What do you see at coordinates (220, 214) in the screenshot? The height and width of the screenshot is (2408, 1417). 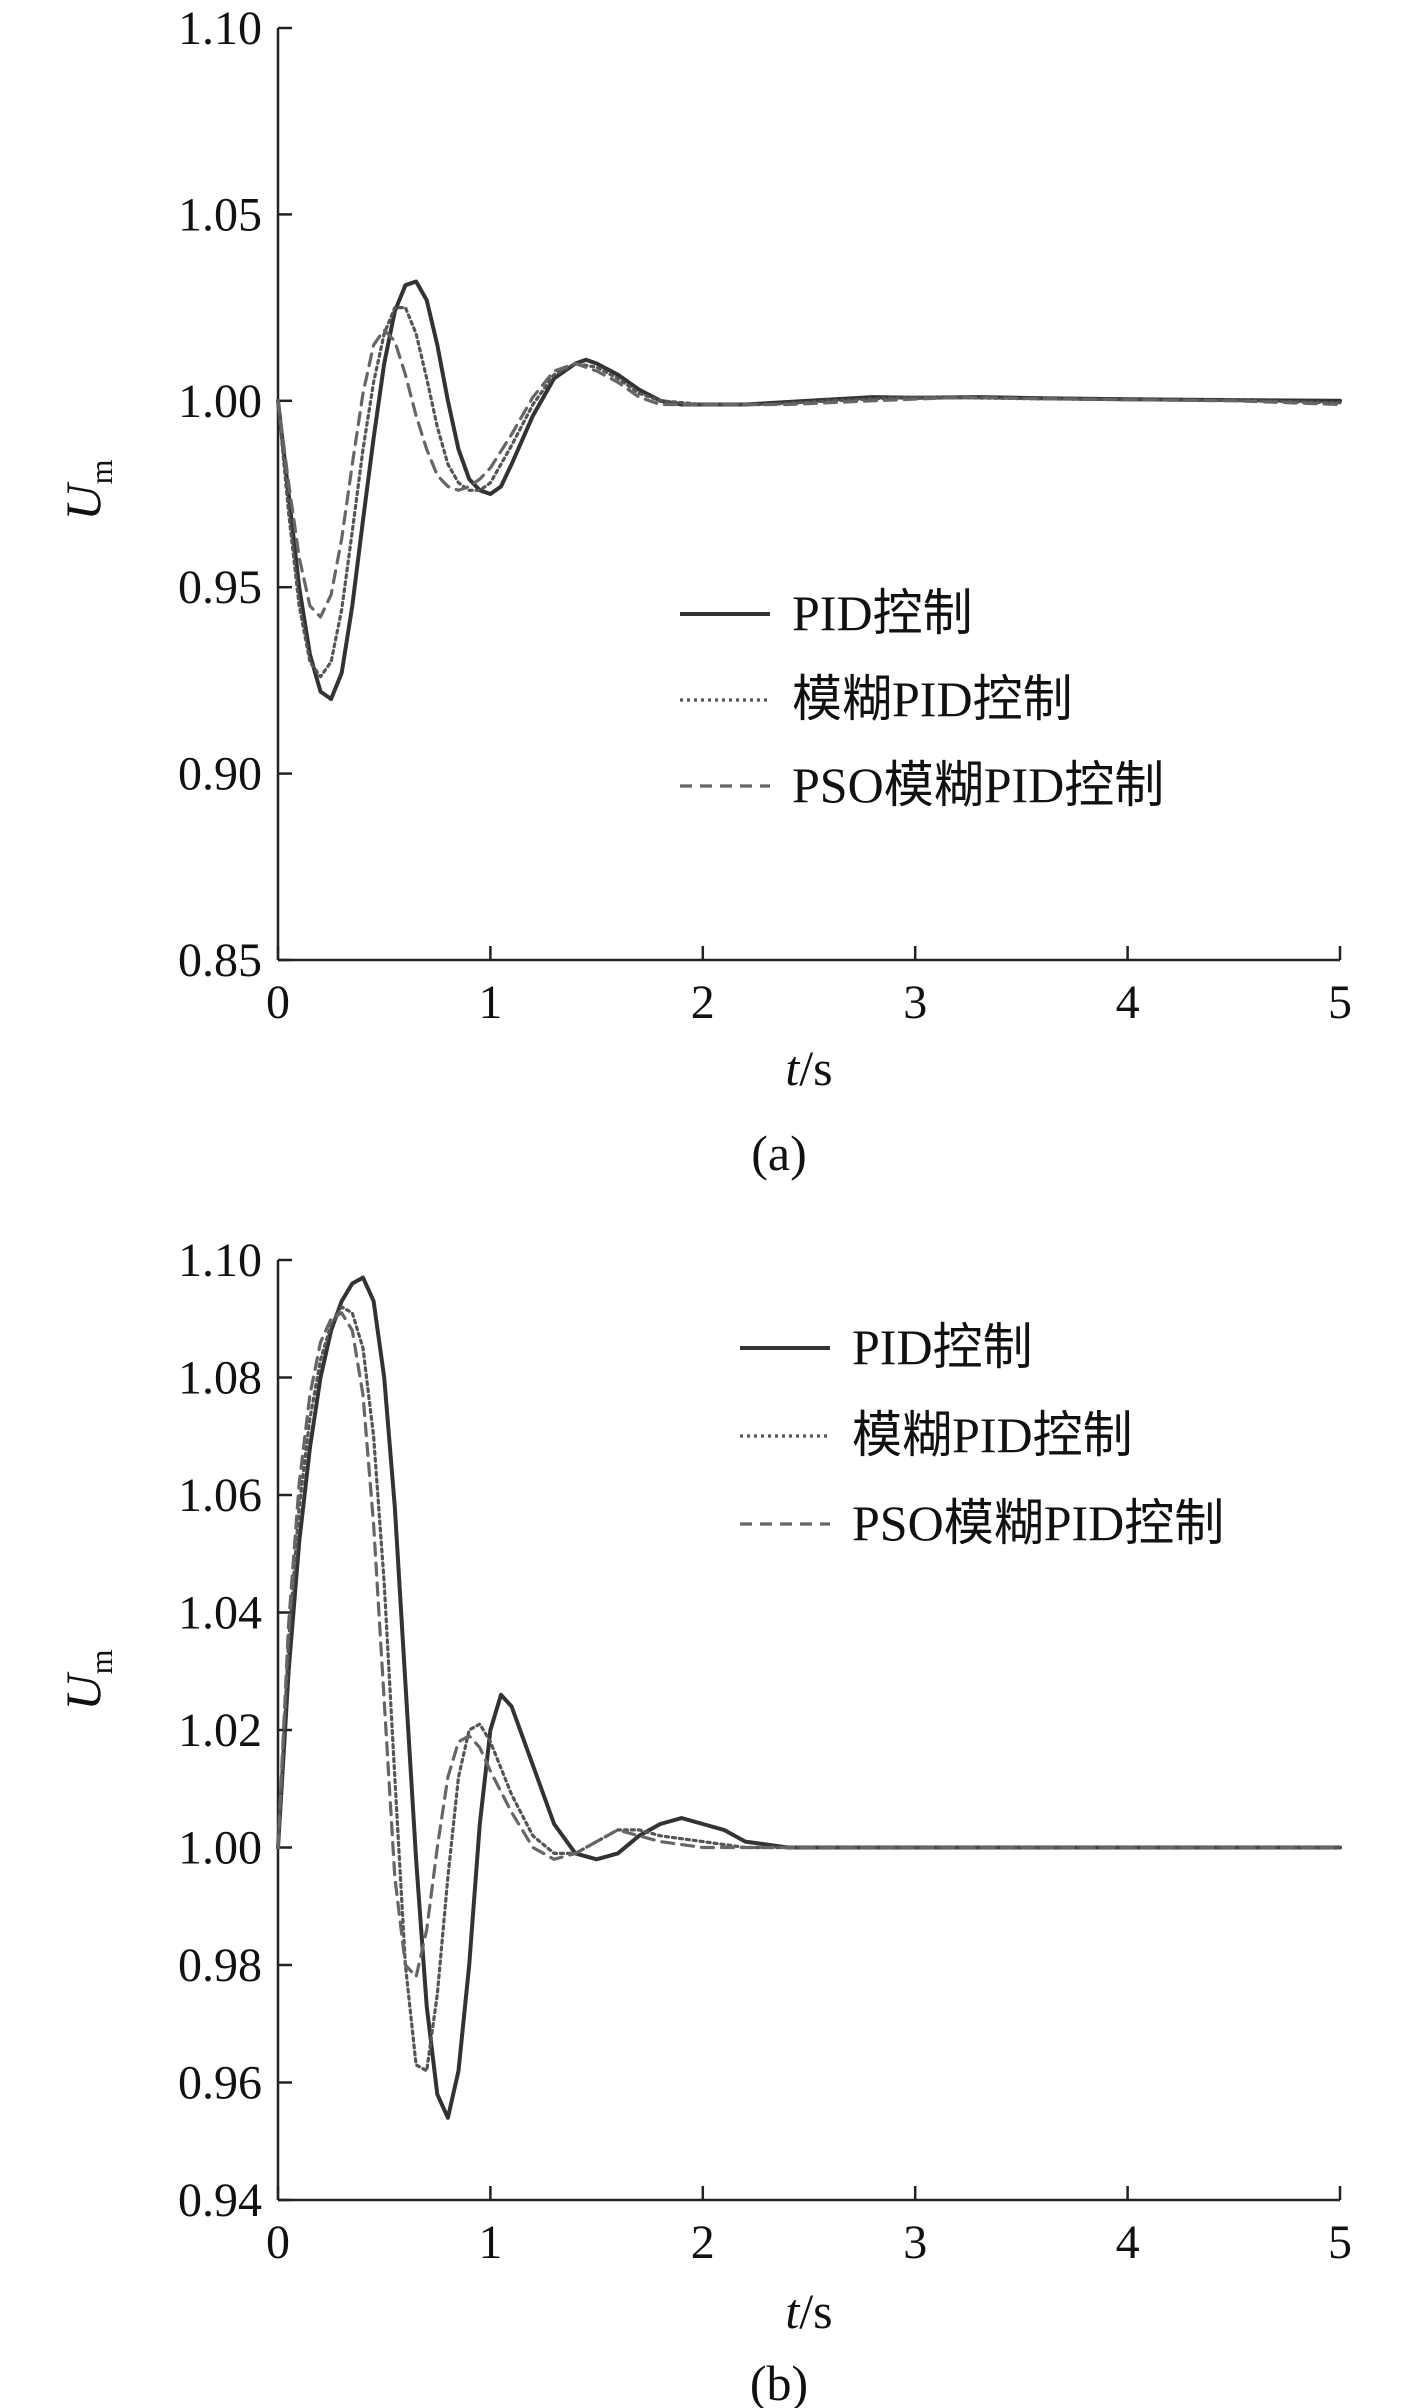 I see `y-tick-label: 1.05` at bounding box center [220, 214].